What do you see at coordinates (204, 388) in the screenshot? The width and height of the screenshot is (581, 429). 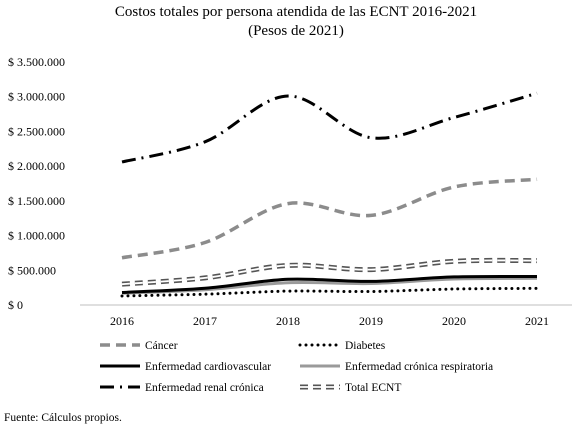 I see `legend-label: Enfermedad renal crónica` at bounding box center [204, 388].